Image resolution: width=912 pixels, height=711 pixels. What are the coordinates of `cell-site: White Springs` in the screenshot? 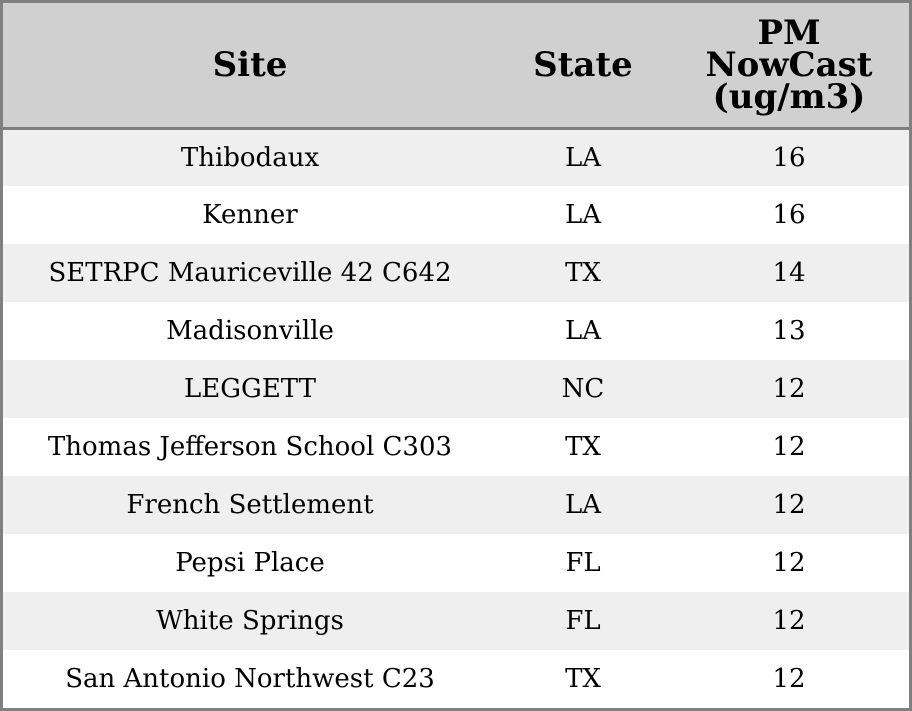 It's located at (250, 621).